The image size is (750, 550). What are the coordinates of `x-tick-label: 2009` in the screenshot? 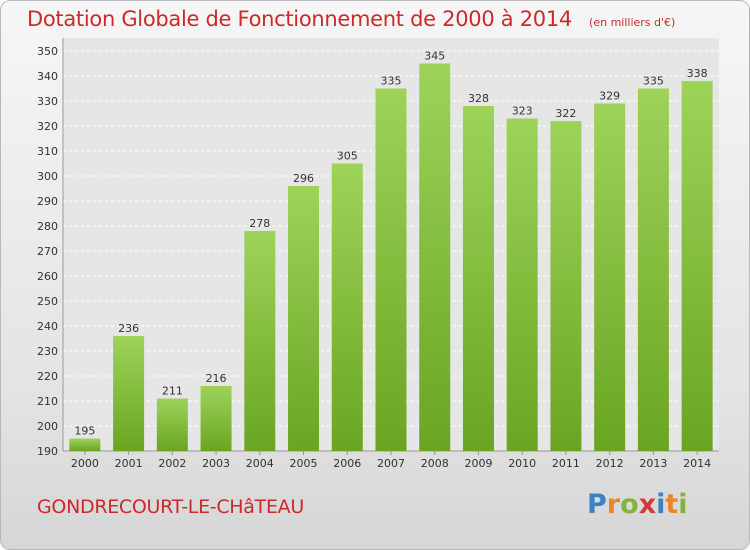 It's located at (478, 463).